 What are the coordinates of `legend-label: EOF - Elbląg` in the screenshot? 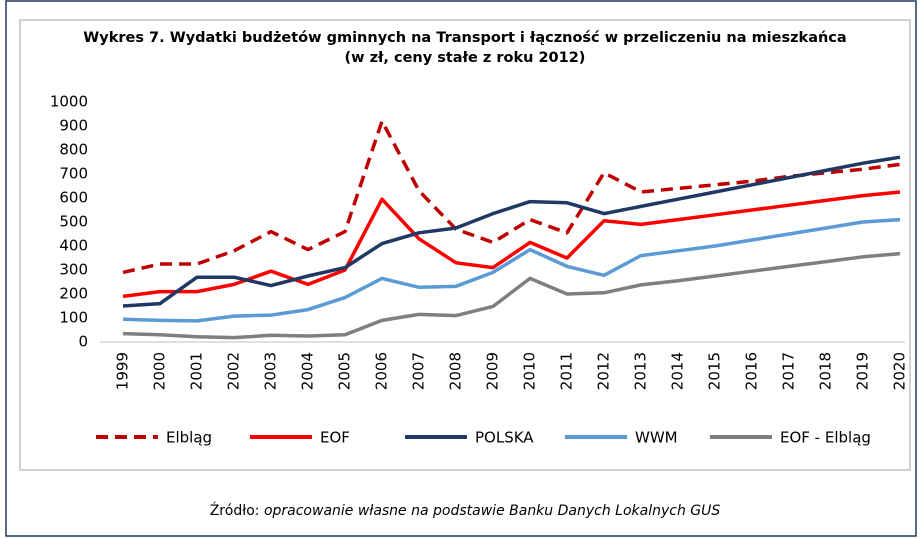 It's located at (825, 438).